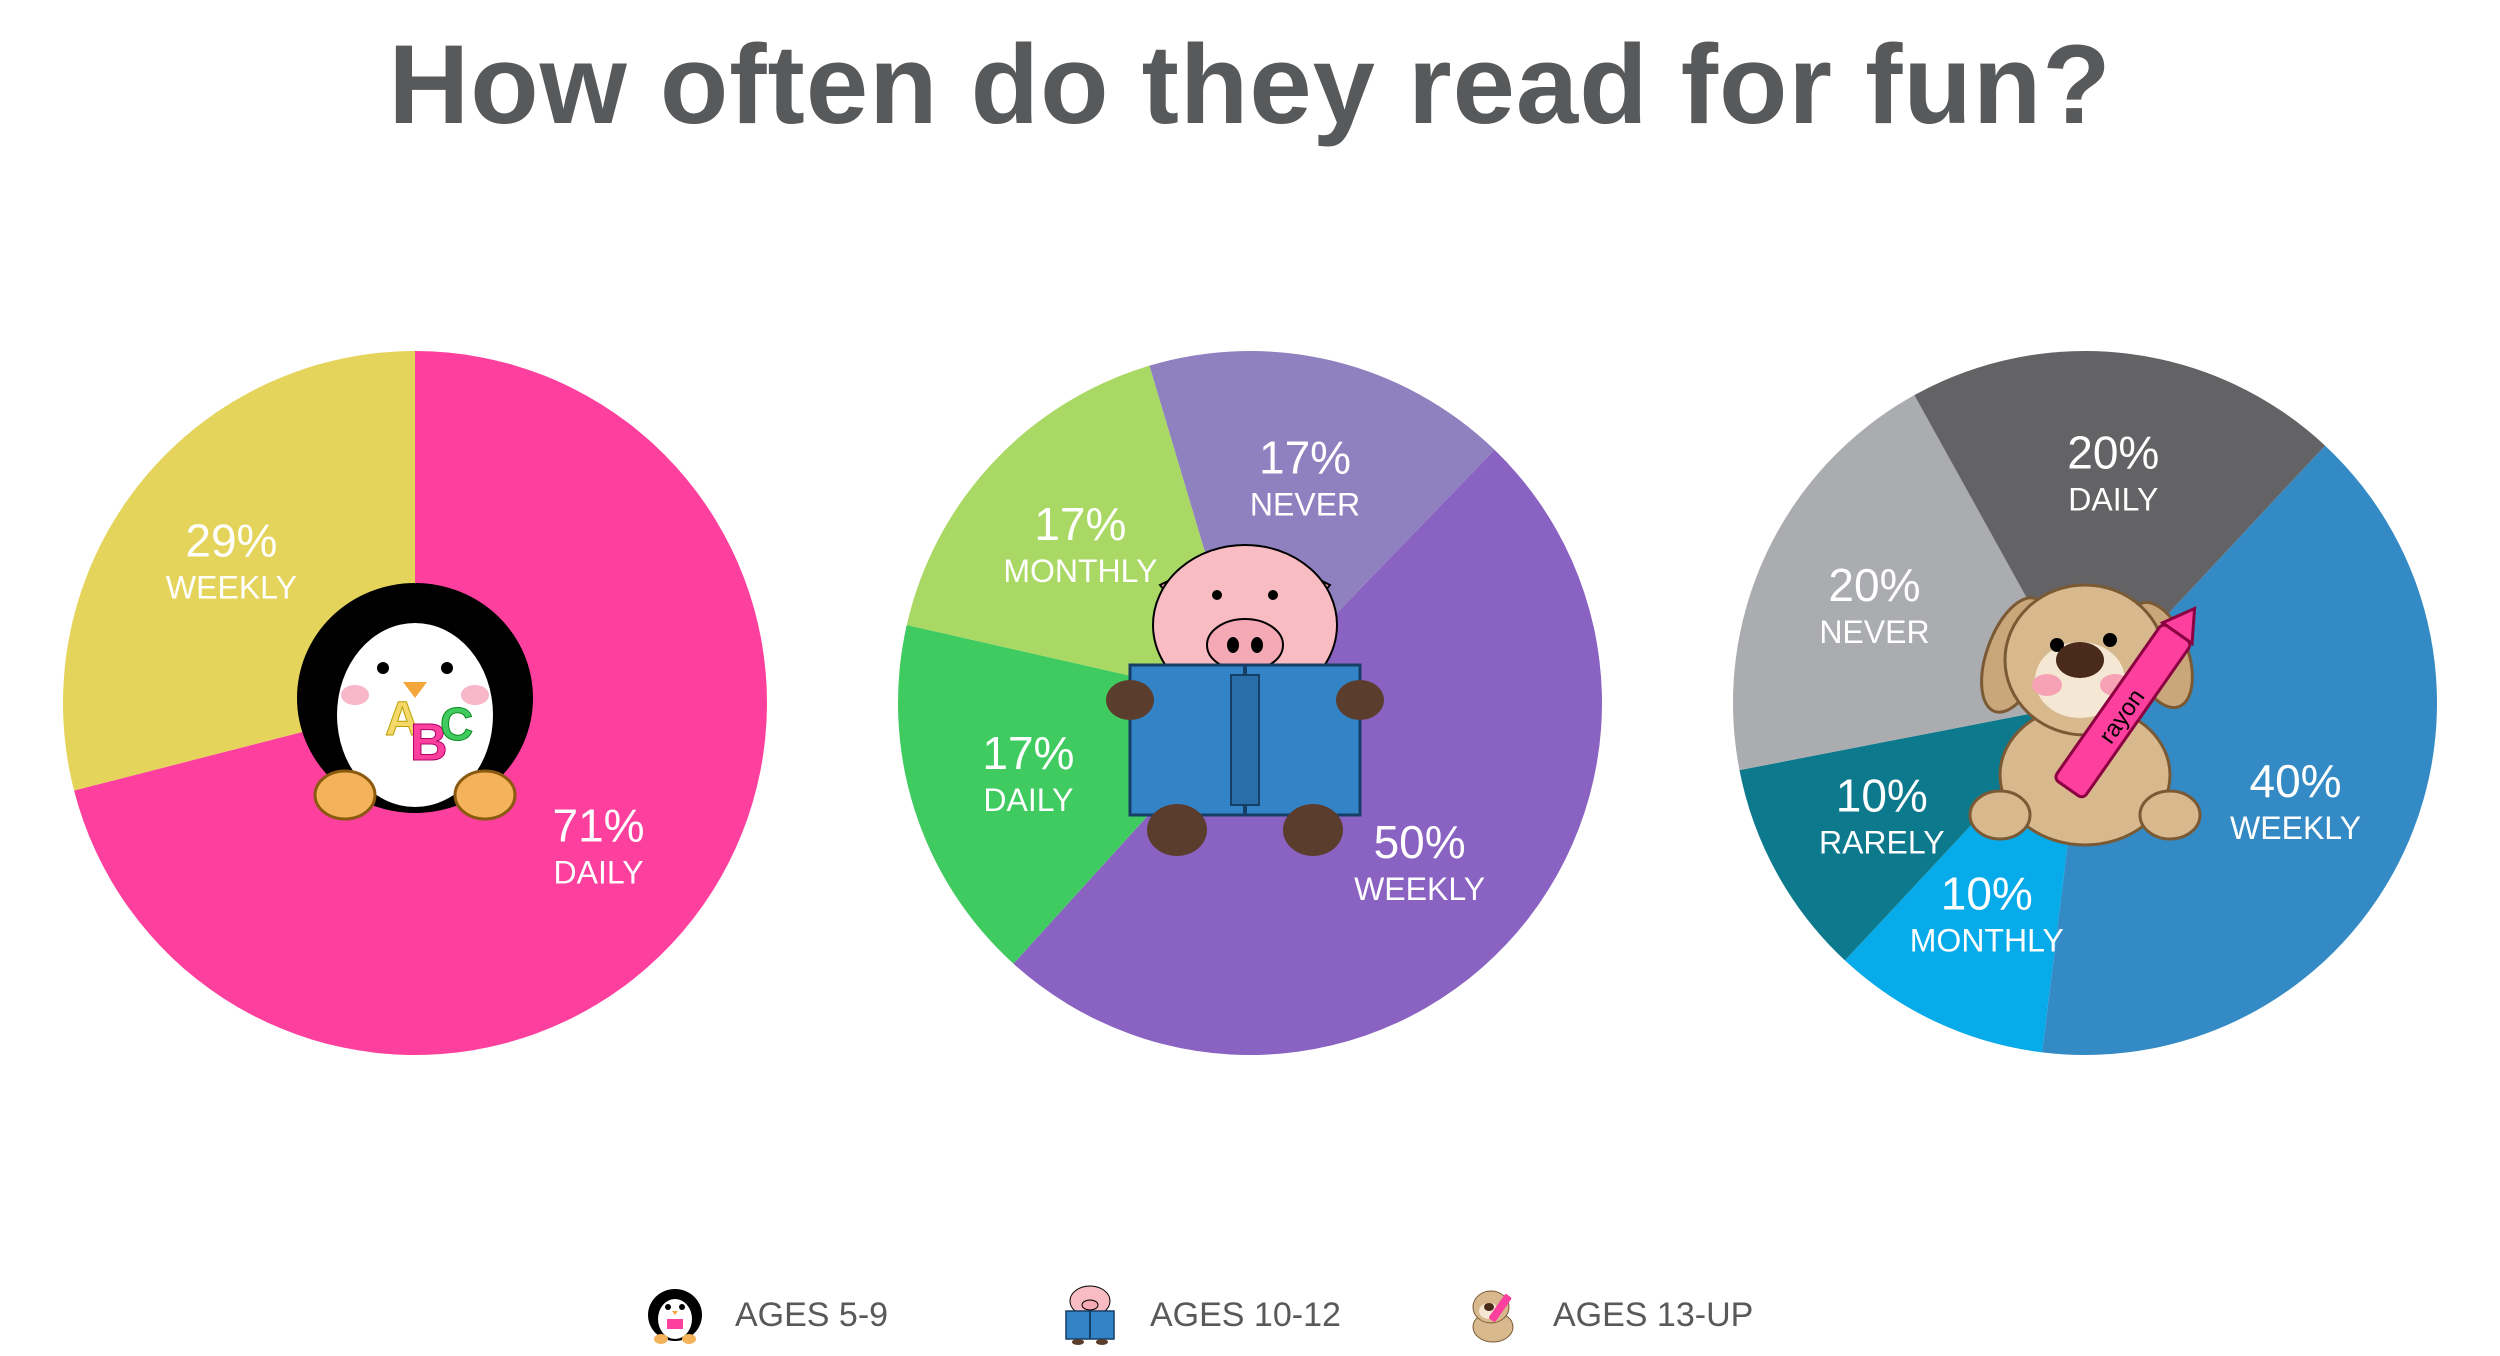 This screenshot has width=2500, height=1356. I want to click on legend: AGES 5-9 AGES 10-12 AGES 13-UP, so click(1250, 1315).